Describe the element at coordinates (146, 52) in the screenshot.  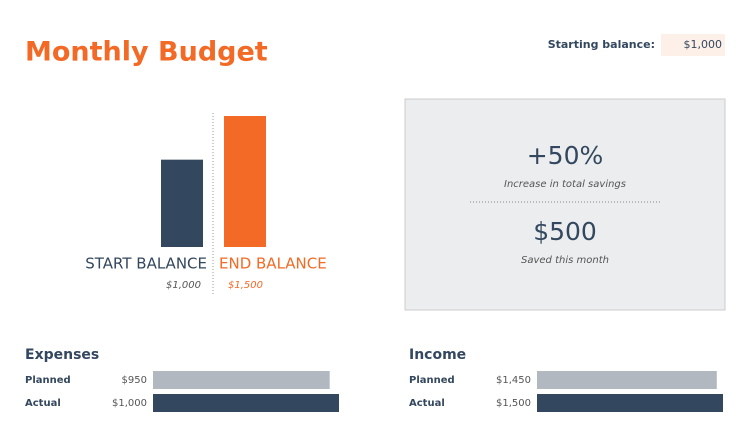
I see `title: Monthly Budget` at that location.